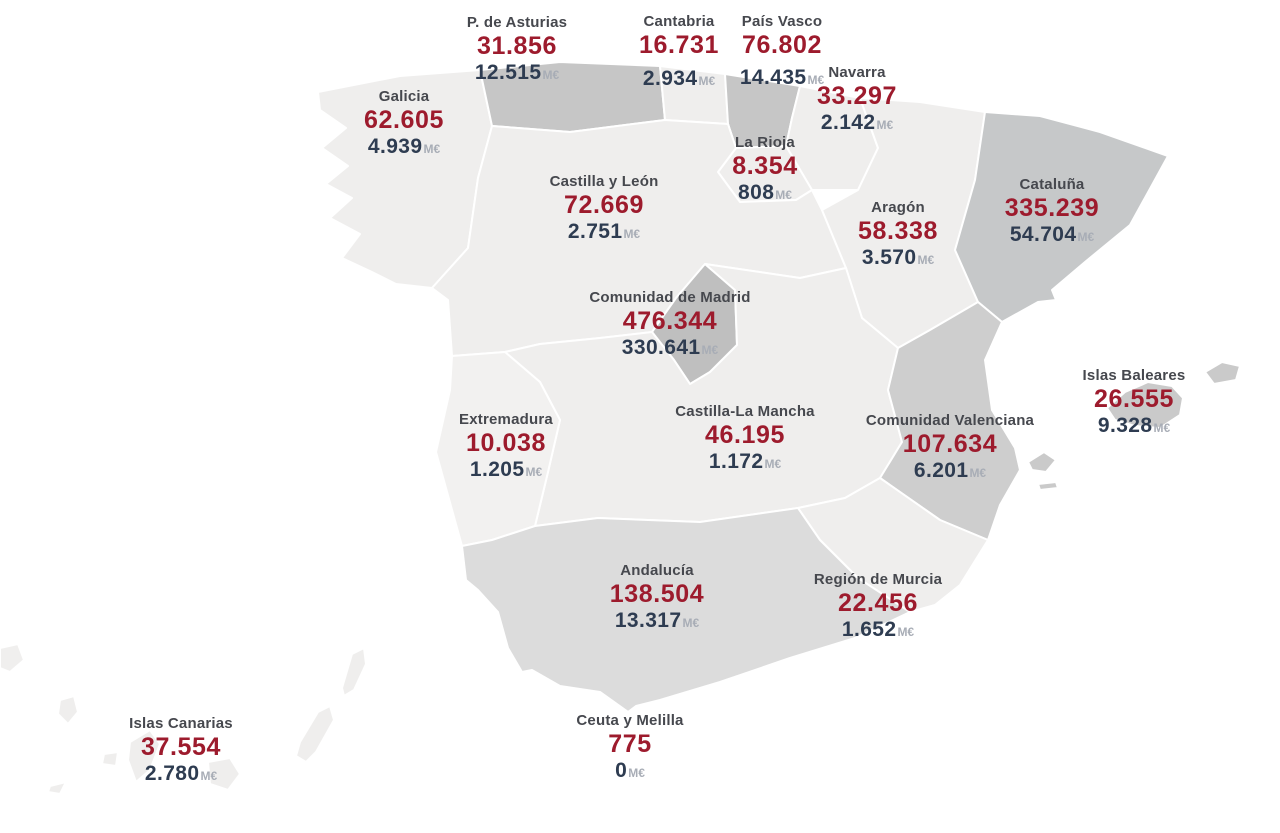  What do you see at coordinates (517, 22) in the screenshot?
I see `region-name: P. de Asturias` at bounding box center [517, 22].